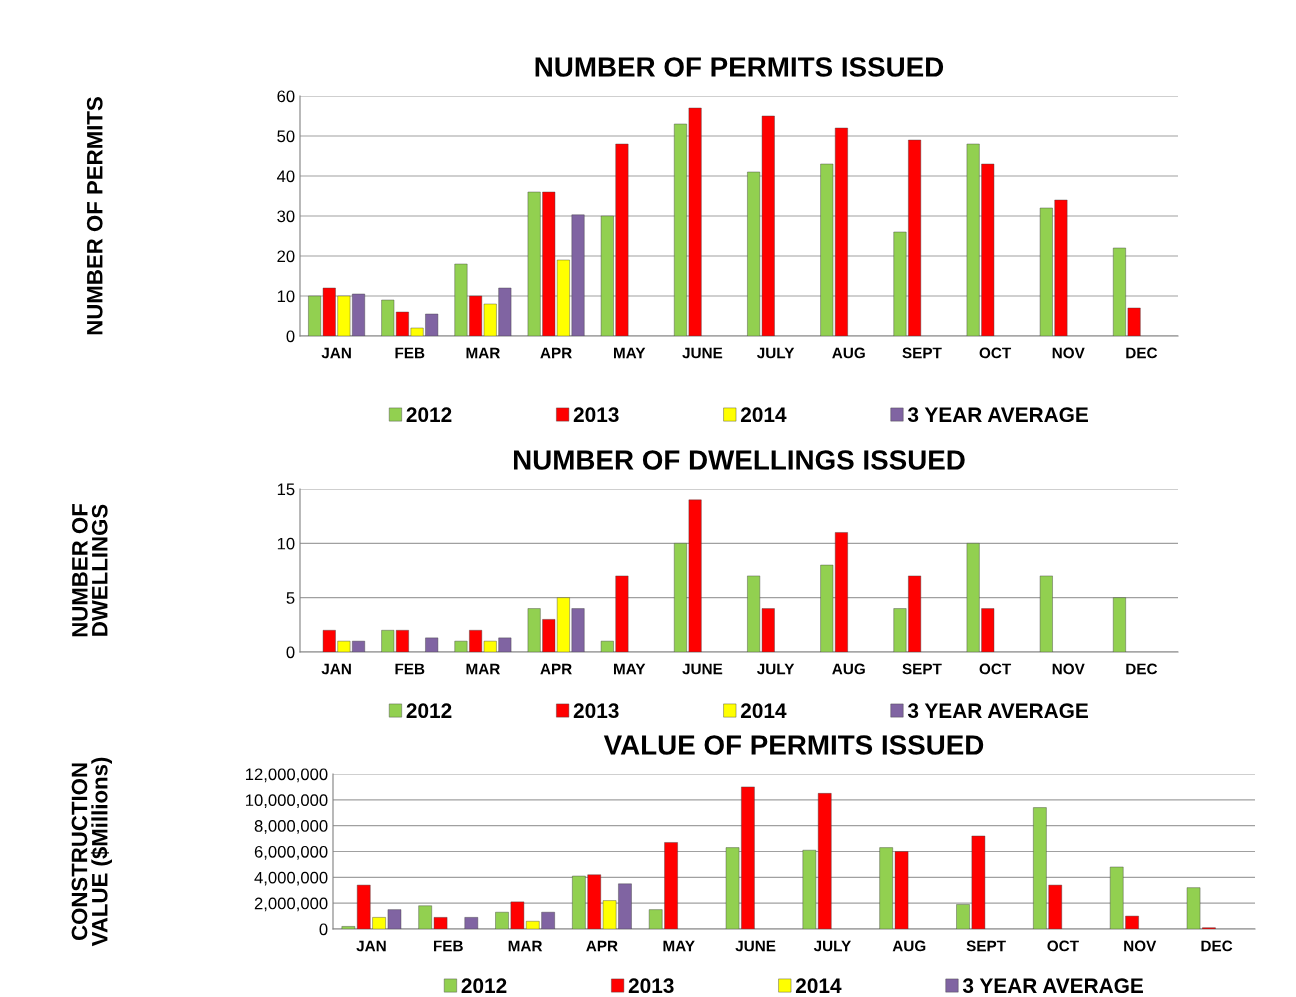 This screenshot has width=1296, height=997. Describe the element at coordinates (287, 801) in the screenshot. I see `y-tick-label: 10,000,000` at that location.